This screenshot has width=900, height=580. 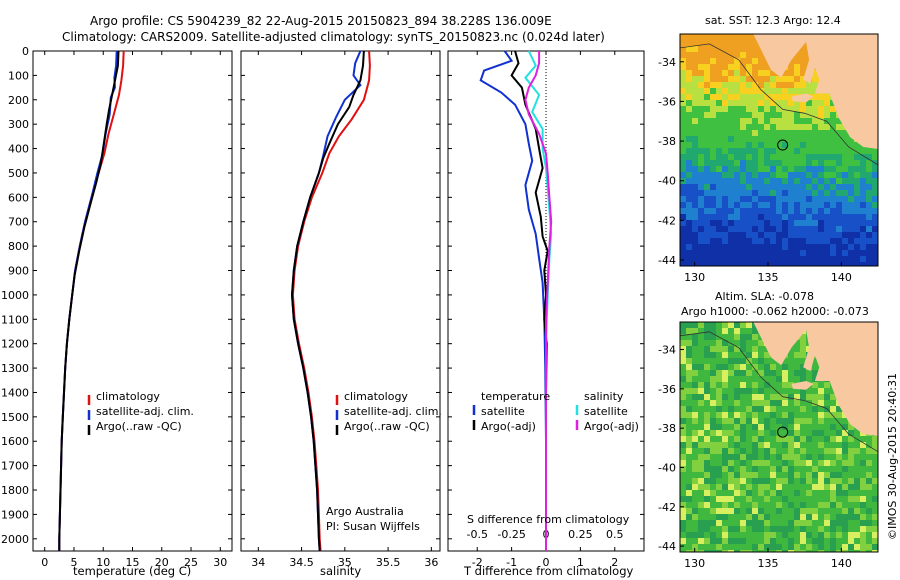 I want to click on sst-map: 130 135 140-34-36-38-40-42-44, so click(x=768, y=158).